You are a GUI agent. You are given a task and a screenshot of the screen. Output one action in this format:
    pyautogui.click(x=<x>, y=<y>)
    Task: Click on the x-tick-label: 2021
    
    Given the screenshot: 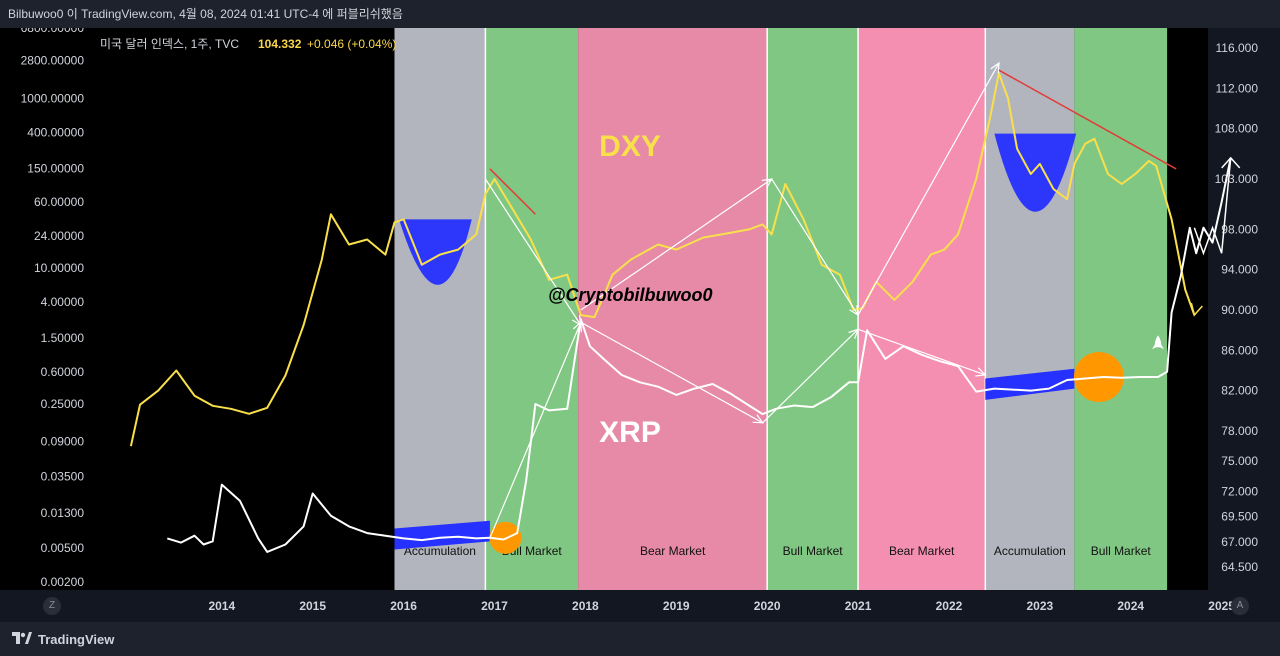 What is the action you would take?
    pyautogui.click(x=858, y=606)
    